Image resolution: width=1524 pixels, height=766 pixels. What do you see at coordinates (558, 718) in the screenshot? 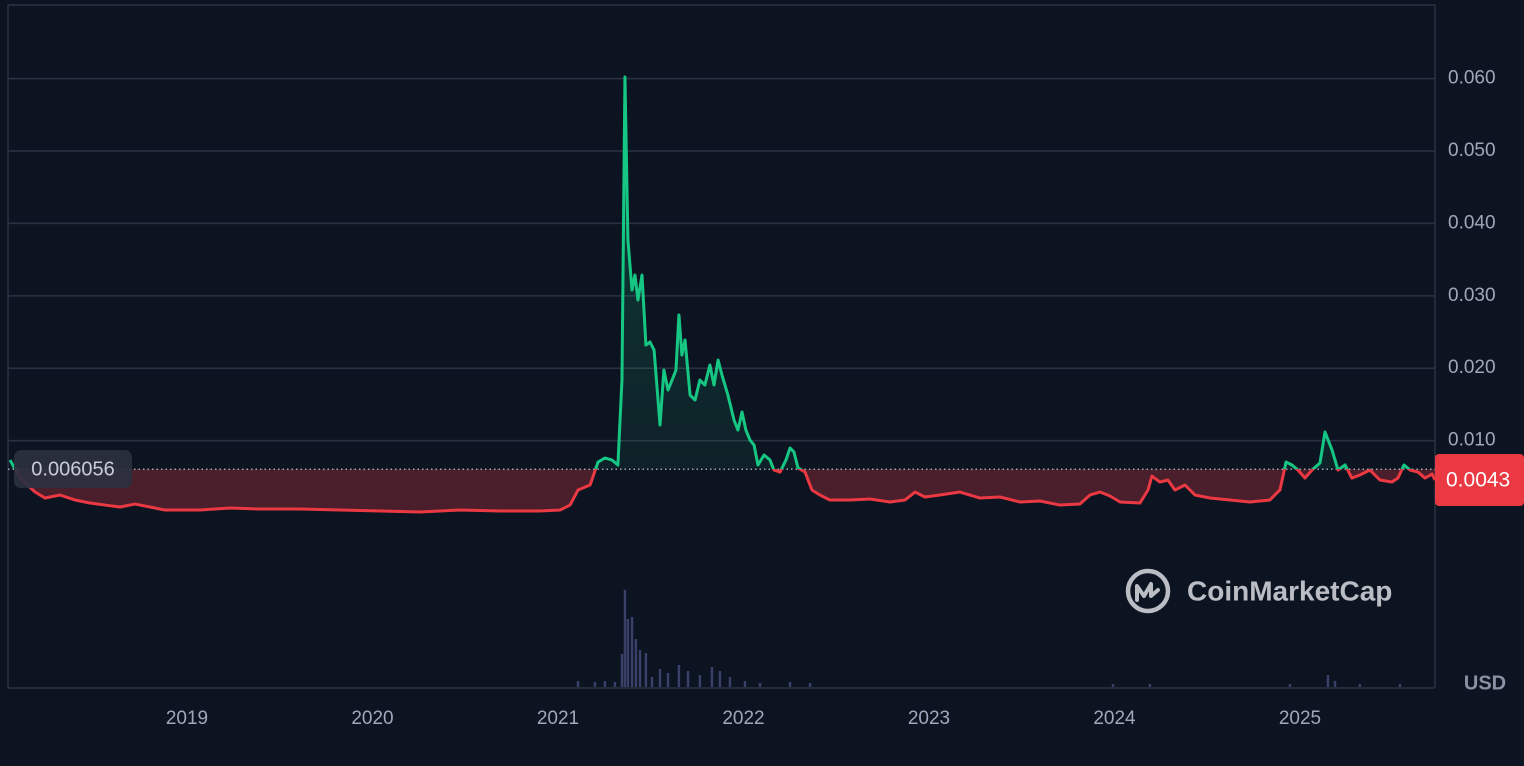
I see `x-tick-label: 2021` at bounding box center [558, 718].